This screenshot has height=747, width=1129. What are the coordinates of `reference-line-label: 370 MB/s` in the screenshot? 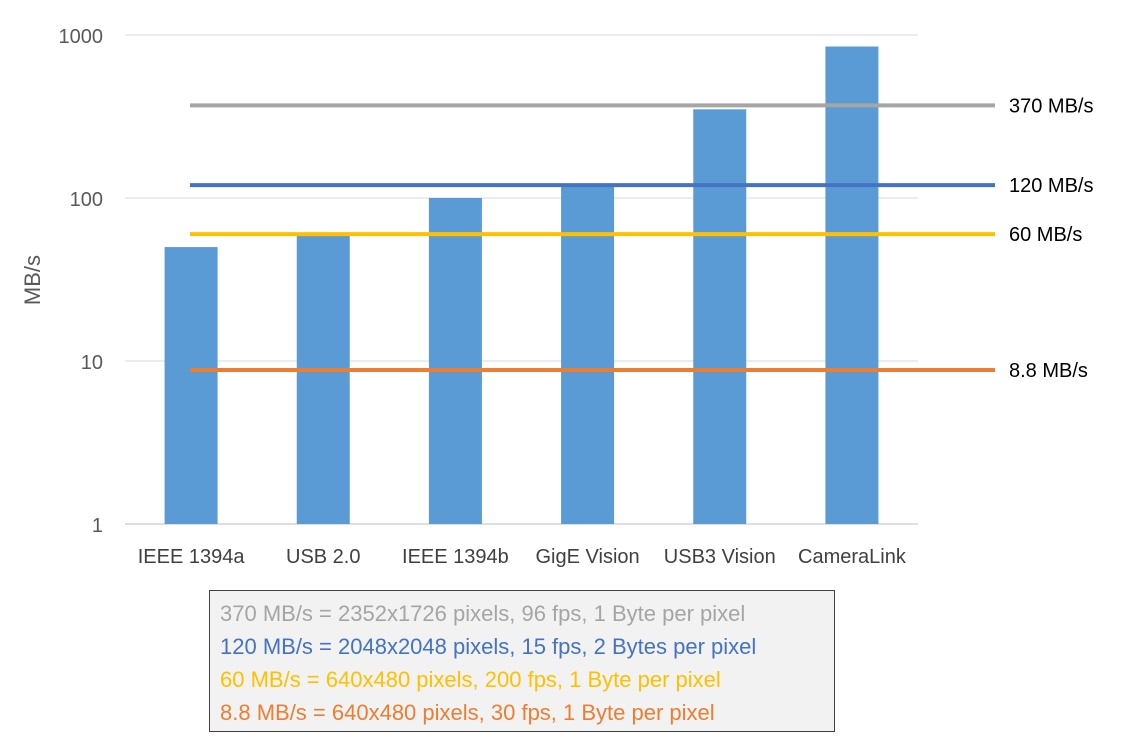 It's located at (1051, 106).